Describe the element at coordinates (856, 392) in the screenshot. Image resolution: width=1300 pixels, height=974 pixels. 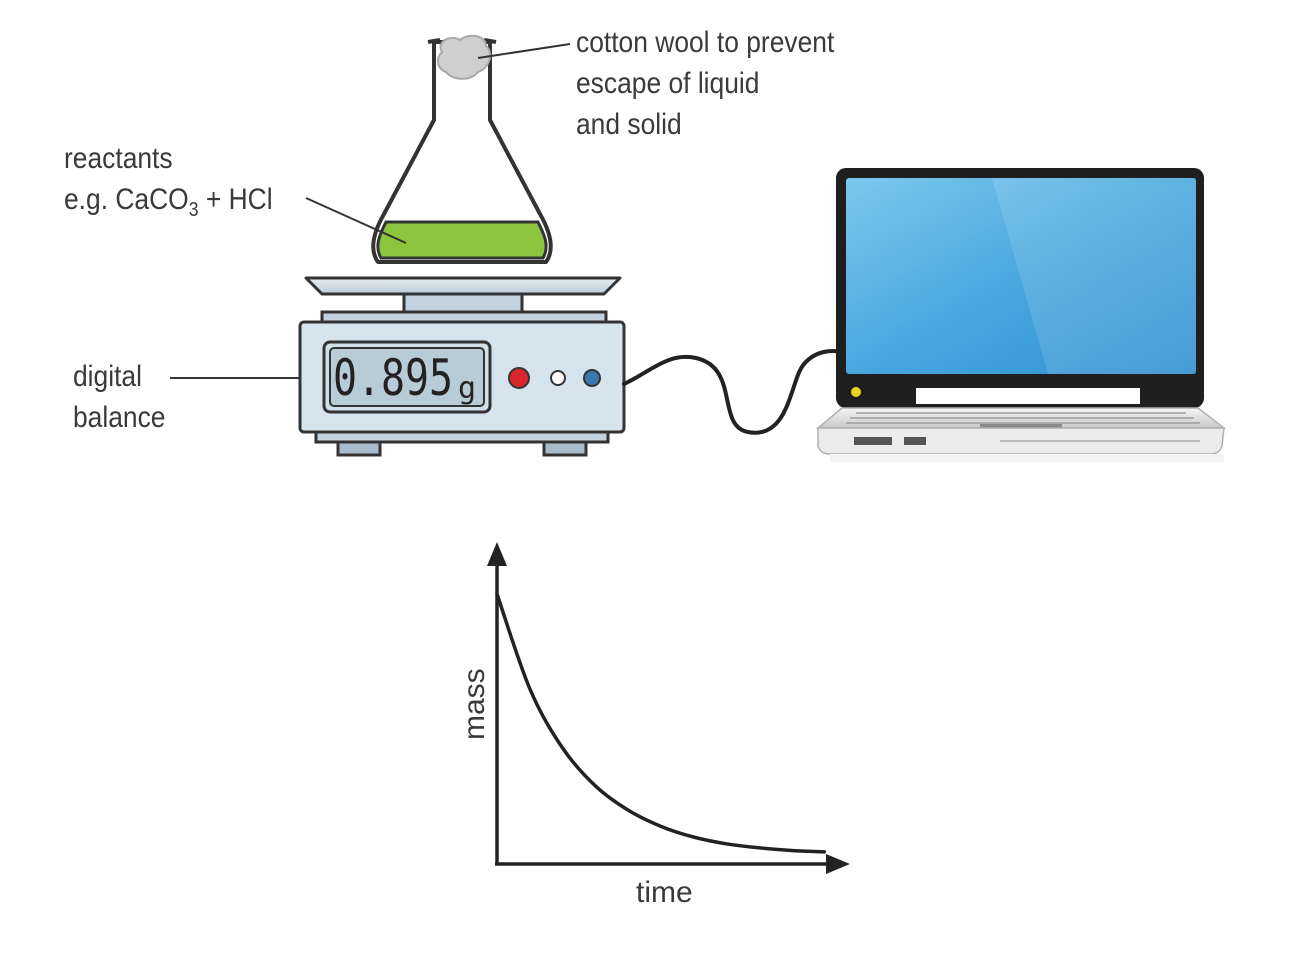
I see `laptop-power-light` at that location.